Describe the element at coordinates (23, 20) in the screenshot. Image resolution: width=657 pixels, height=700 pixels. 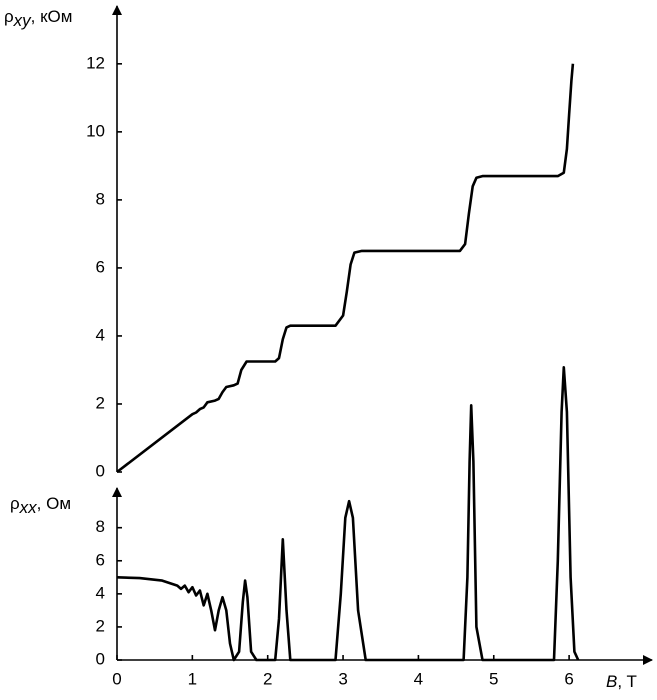
I see `subscript: xy` at that location.